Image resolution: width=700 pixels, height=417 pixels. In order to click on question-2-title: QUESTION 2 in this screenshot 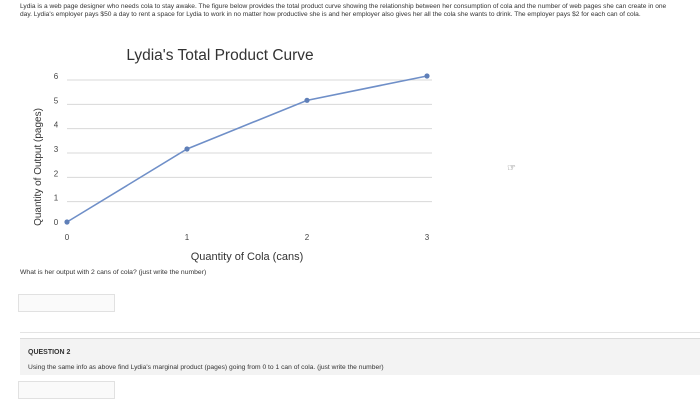, I will do `click(49, 352)`.